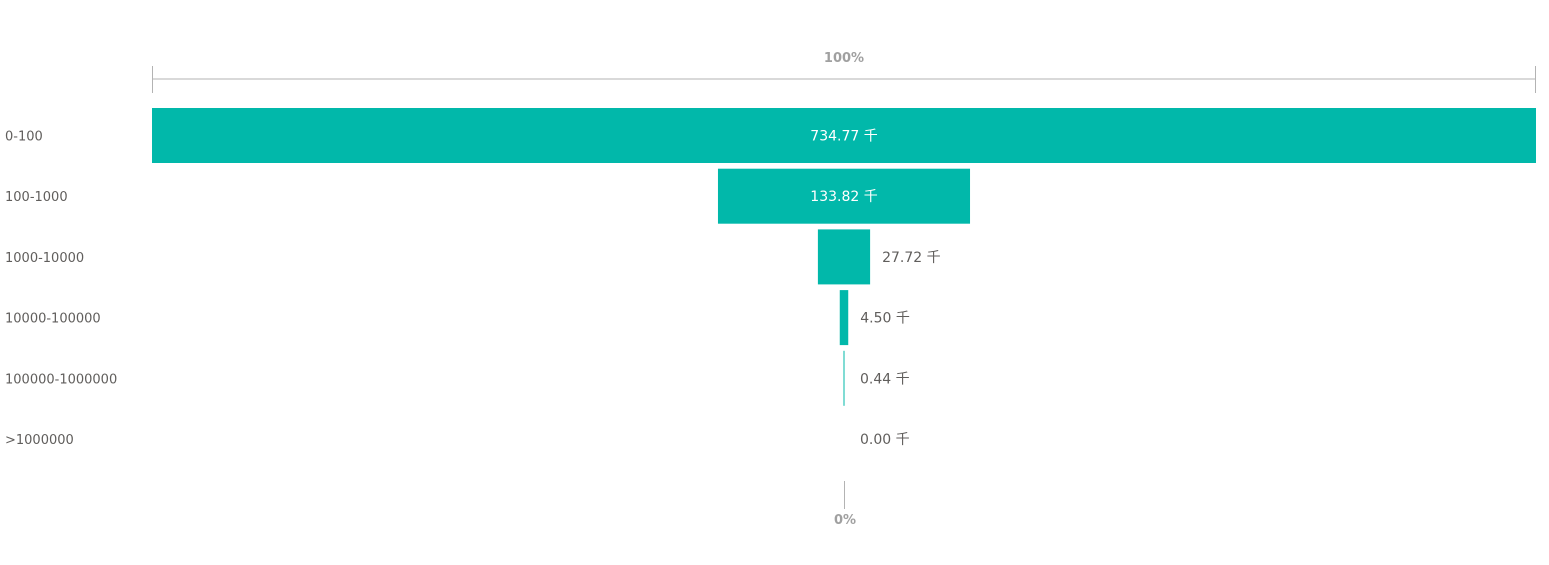 The height and width of the screenshot is (565, 1549). What do you see at coordinates (844, 72) in the screenshot?
I see `top-percent-axis: 100%` at bounding box center [844, 72].